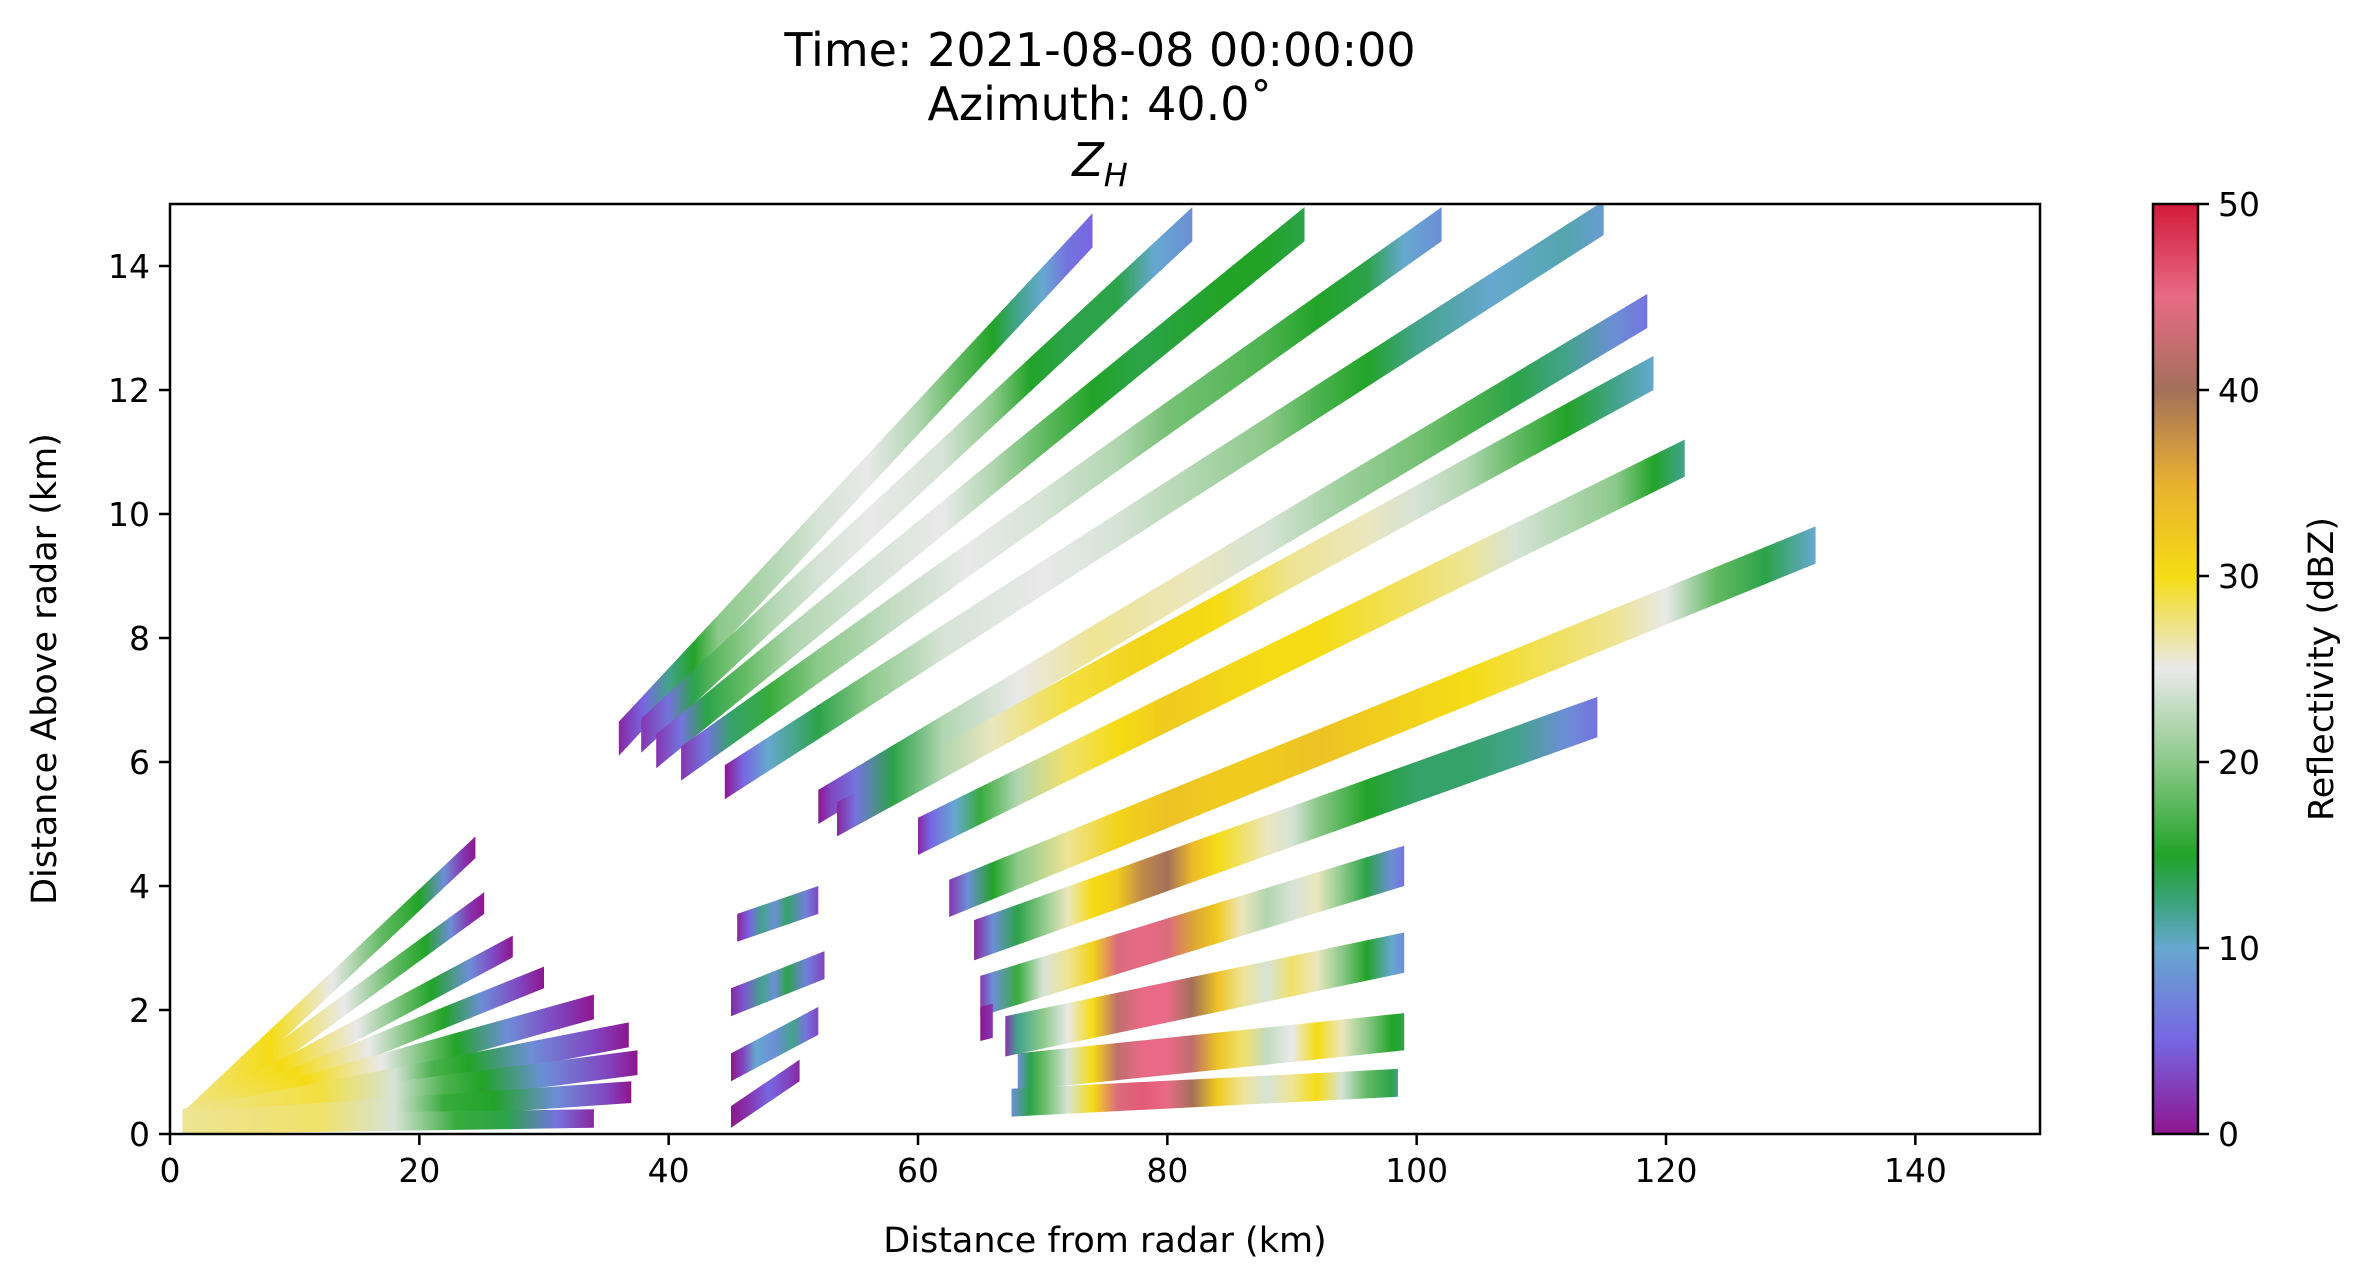 The height and width of the screenshot is (1284, 2360). What do you see at coordinates (139, 1134) in the screenshot?
I see `y-tick-label: 0` at bounding box center [139, 1134].